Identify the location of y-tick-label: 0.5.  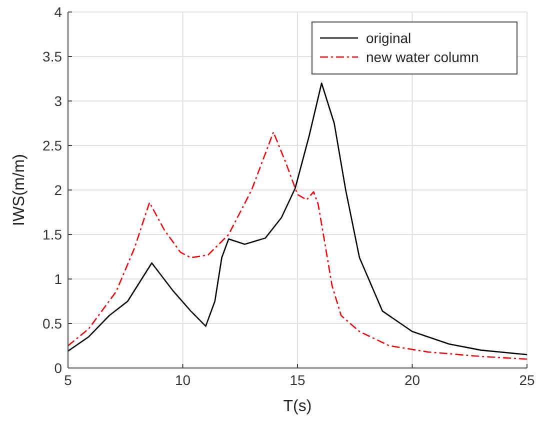
(52, 324).